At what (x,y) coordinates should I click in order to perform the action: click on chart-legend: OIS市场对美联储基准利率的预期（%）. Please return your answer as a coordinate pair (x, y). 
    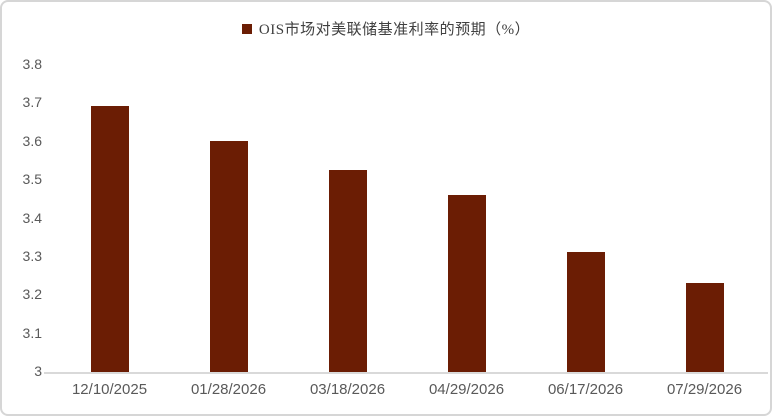
    Looking at the image, I should click on (386, 28).